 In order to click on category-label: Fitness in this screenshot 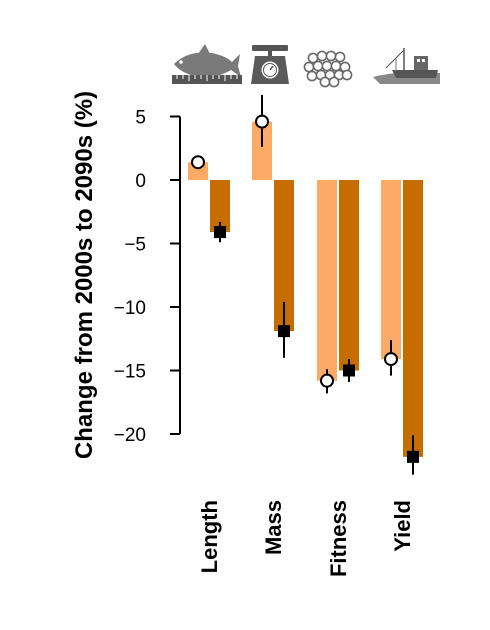, I will do `click(338, 538)`.